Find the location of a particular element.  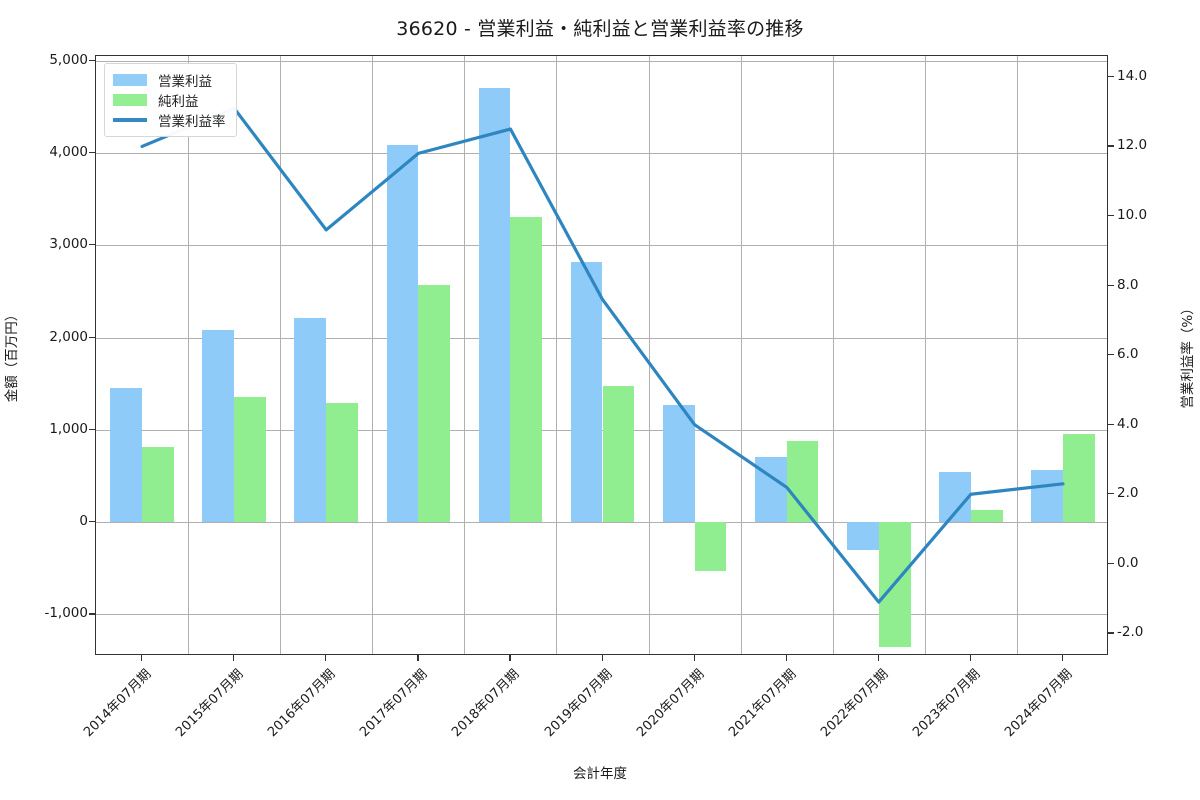

legend-item: 純利益 is located at coordinates (169, 100).